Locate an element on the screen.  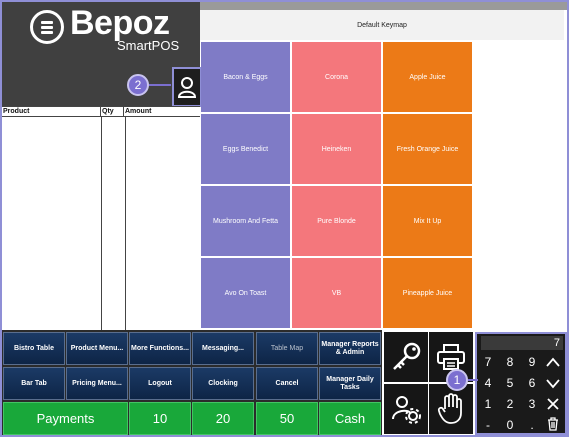
keymap-key: Mushroom And Fetta is located at coordinates (245, 221).